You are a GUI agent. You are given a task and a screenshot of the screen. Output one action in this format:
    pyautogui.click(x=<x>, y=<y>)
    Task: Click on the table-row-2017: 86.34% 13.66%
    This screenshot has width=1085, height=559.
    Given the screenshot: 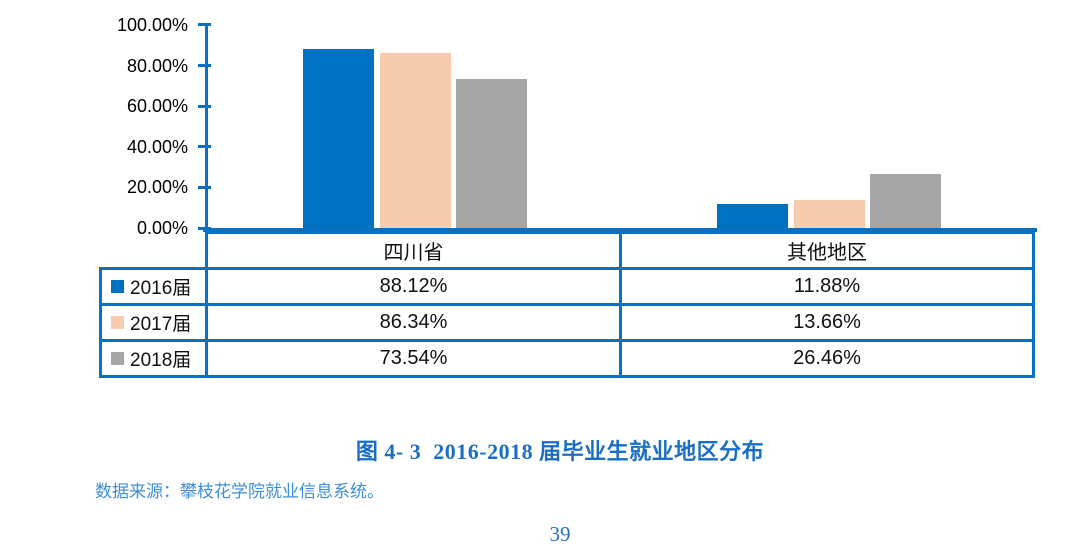 What is the action you would take?
    pyautogui.click(x=620, y=322)
    